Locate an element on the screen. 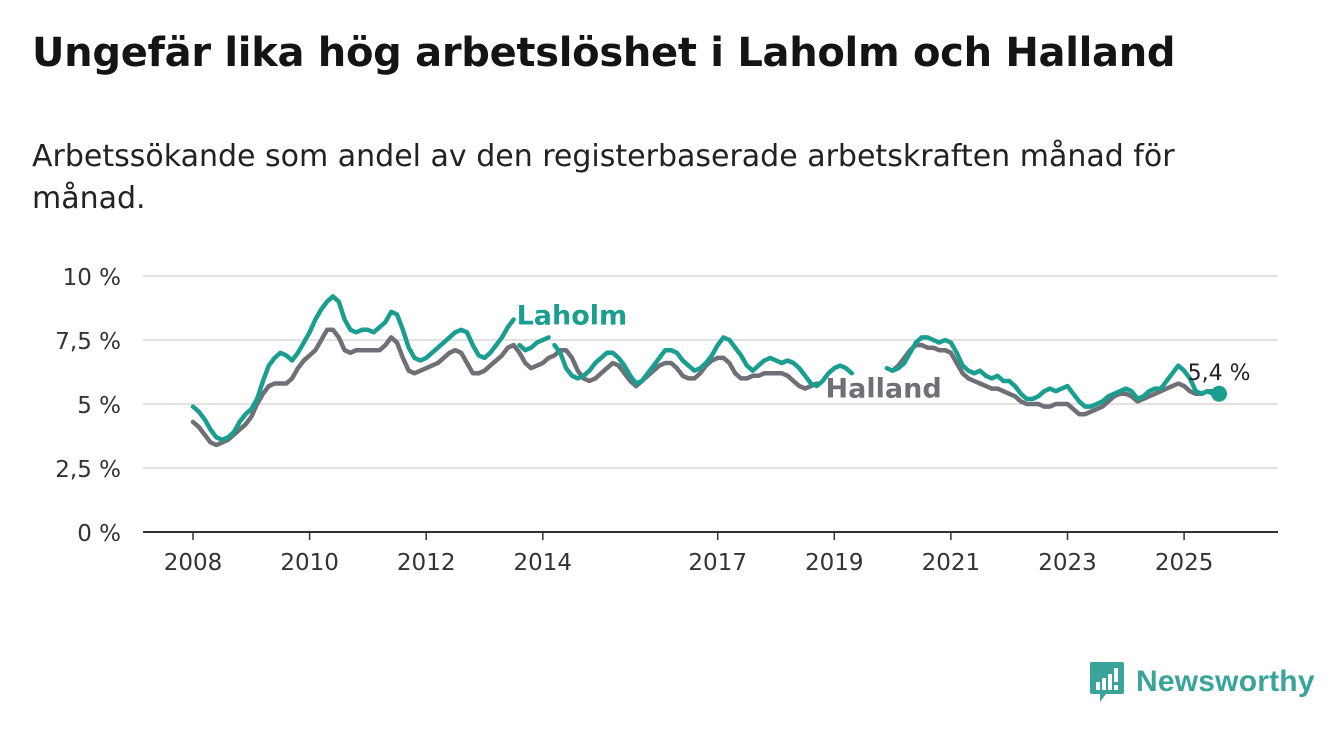 This screenshot has height=734, width=1340. brand-logo: Newsworthy is located at coordinates (1201, 682).